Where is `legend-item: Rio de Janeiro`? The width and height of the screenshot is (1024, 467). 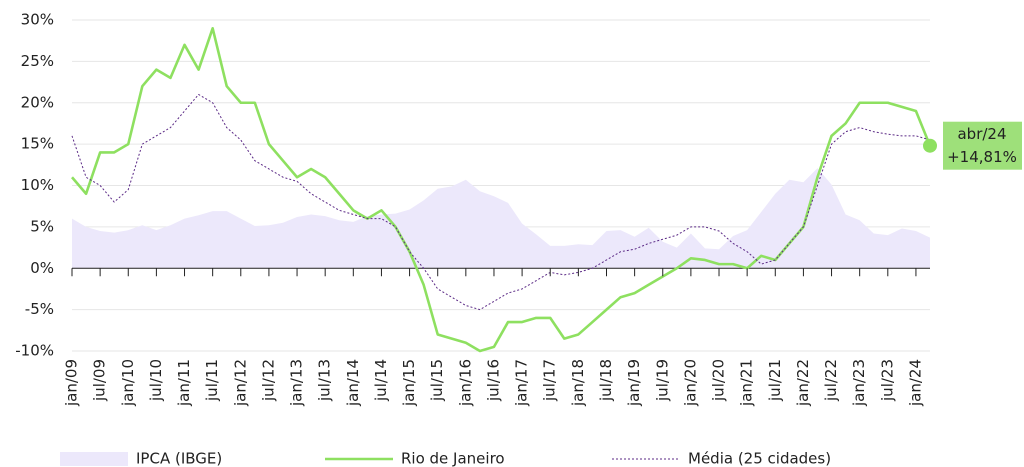
legend-item: Rio de Janeiro is located at coordinates (415, 458).